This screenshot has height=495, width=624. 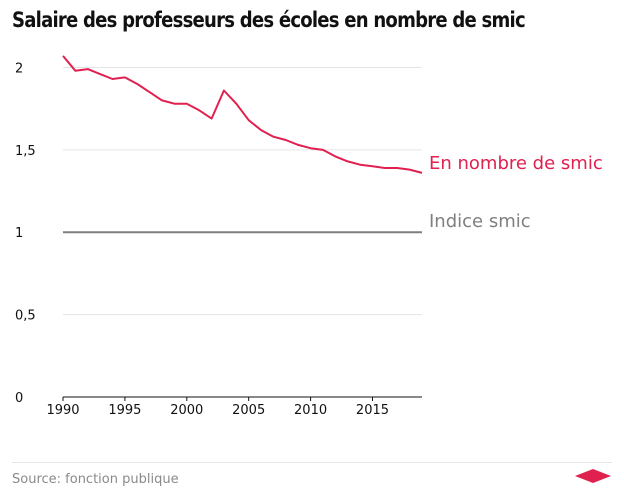 What do you see at coordinates (124, 410) in the screenshot?
I see `x-tick-label: 1995` at bounding box center [124, 410].